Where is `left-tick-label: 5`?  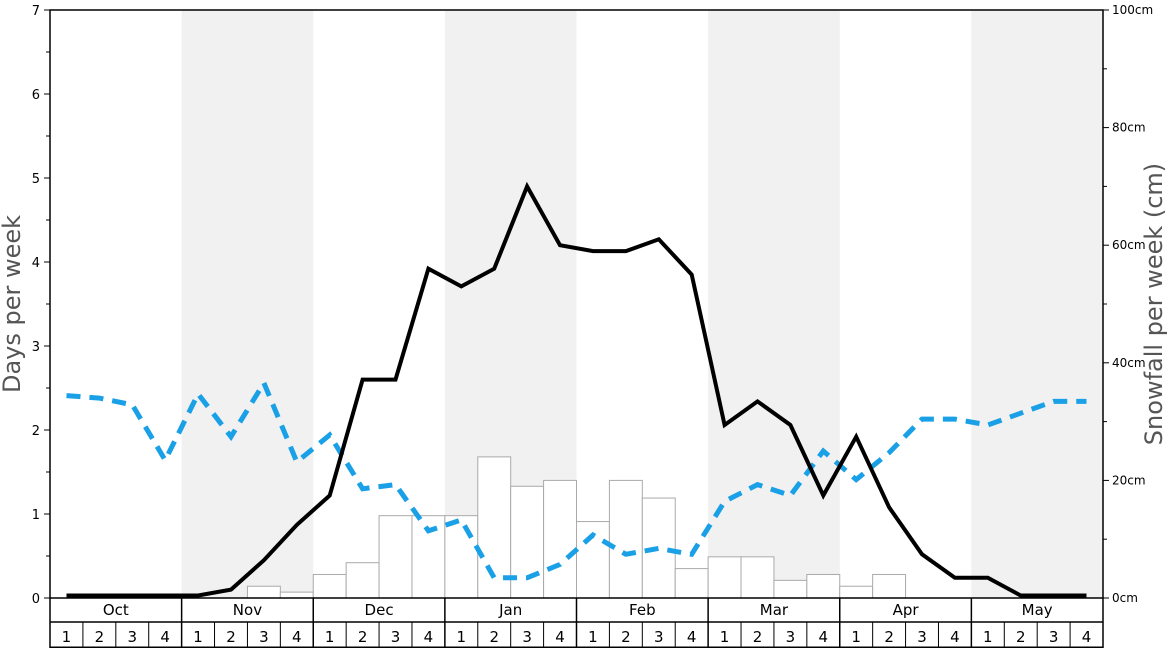 left-tick-label: 5 is located at coordinates (36, 179).